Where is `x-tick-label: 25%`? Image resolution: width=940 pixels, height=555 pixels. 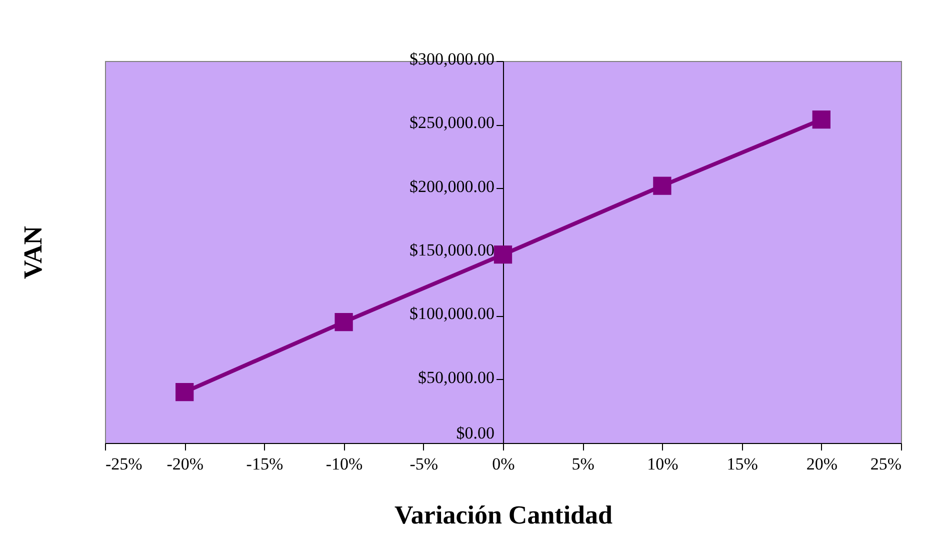 x-tick-label: 25% is located at coordinates (886, 464).